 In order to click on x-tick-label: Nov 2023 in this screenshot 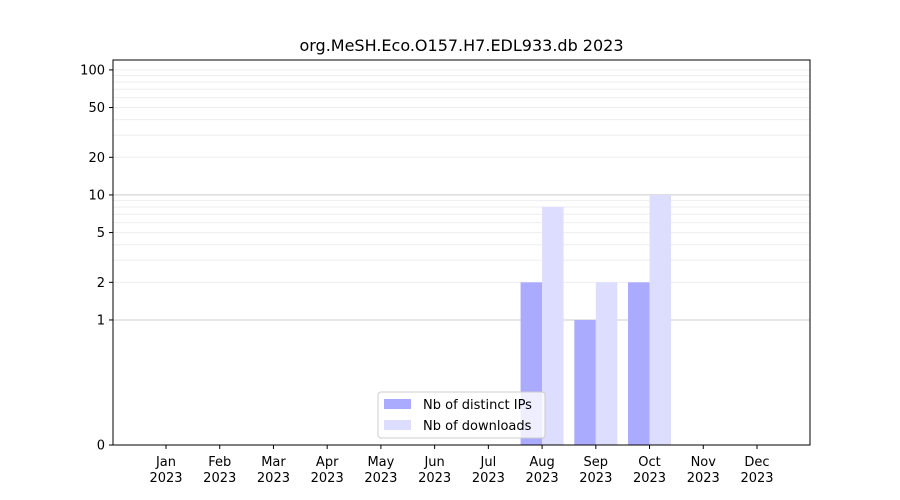, I will do `click(703, 470)`.